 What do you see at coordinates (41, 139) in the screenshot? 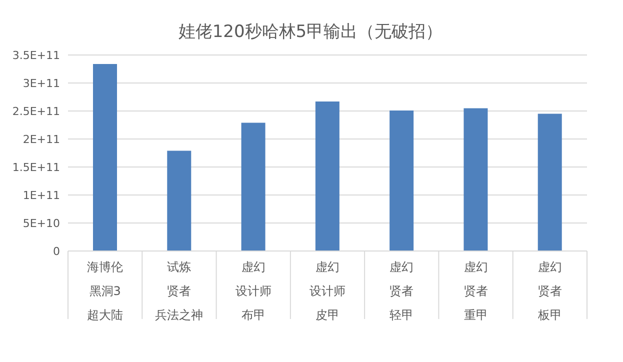
I see `y-tick-label: 2E+11` at bounding box center [41, 139].